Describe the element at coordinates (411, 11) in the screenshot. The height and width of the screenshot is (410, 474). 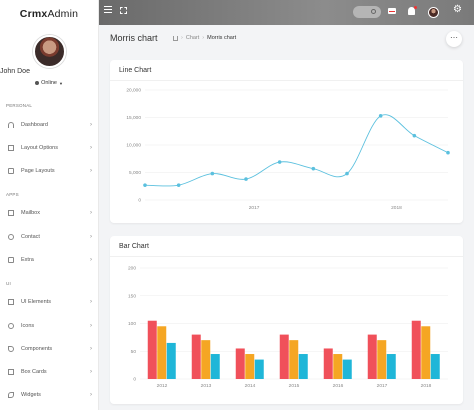
I see `bell-icon` at that location.